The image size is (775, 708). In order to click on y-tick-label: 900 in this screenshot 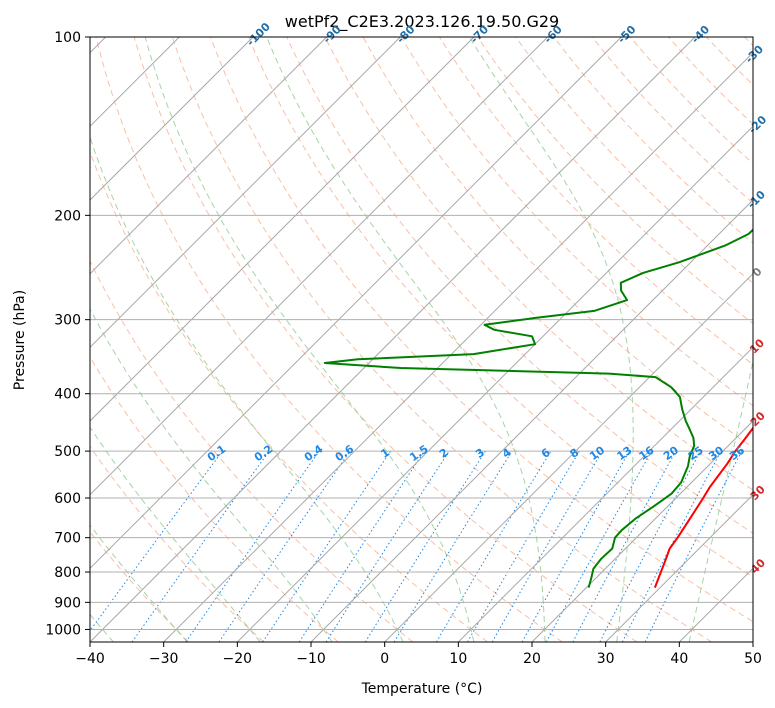, I will do `click(67, 603)`.